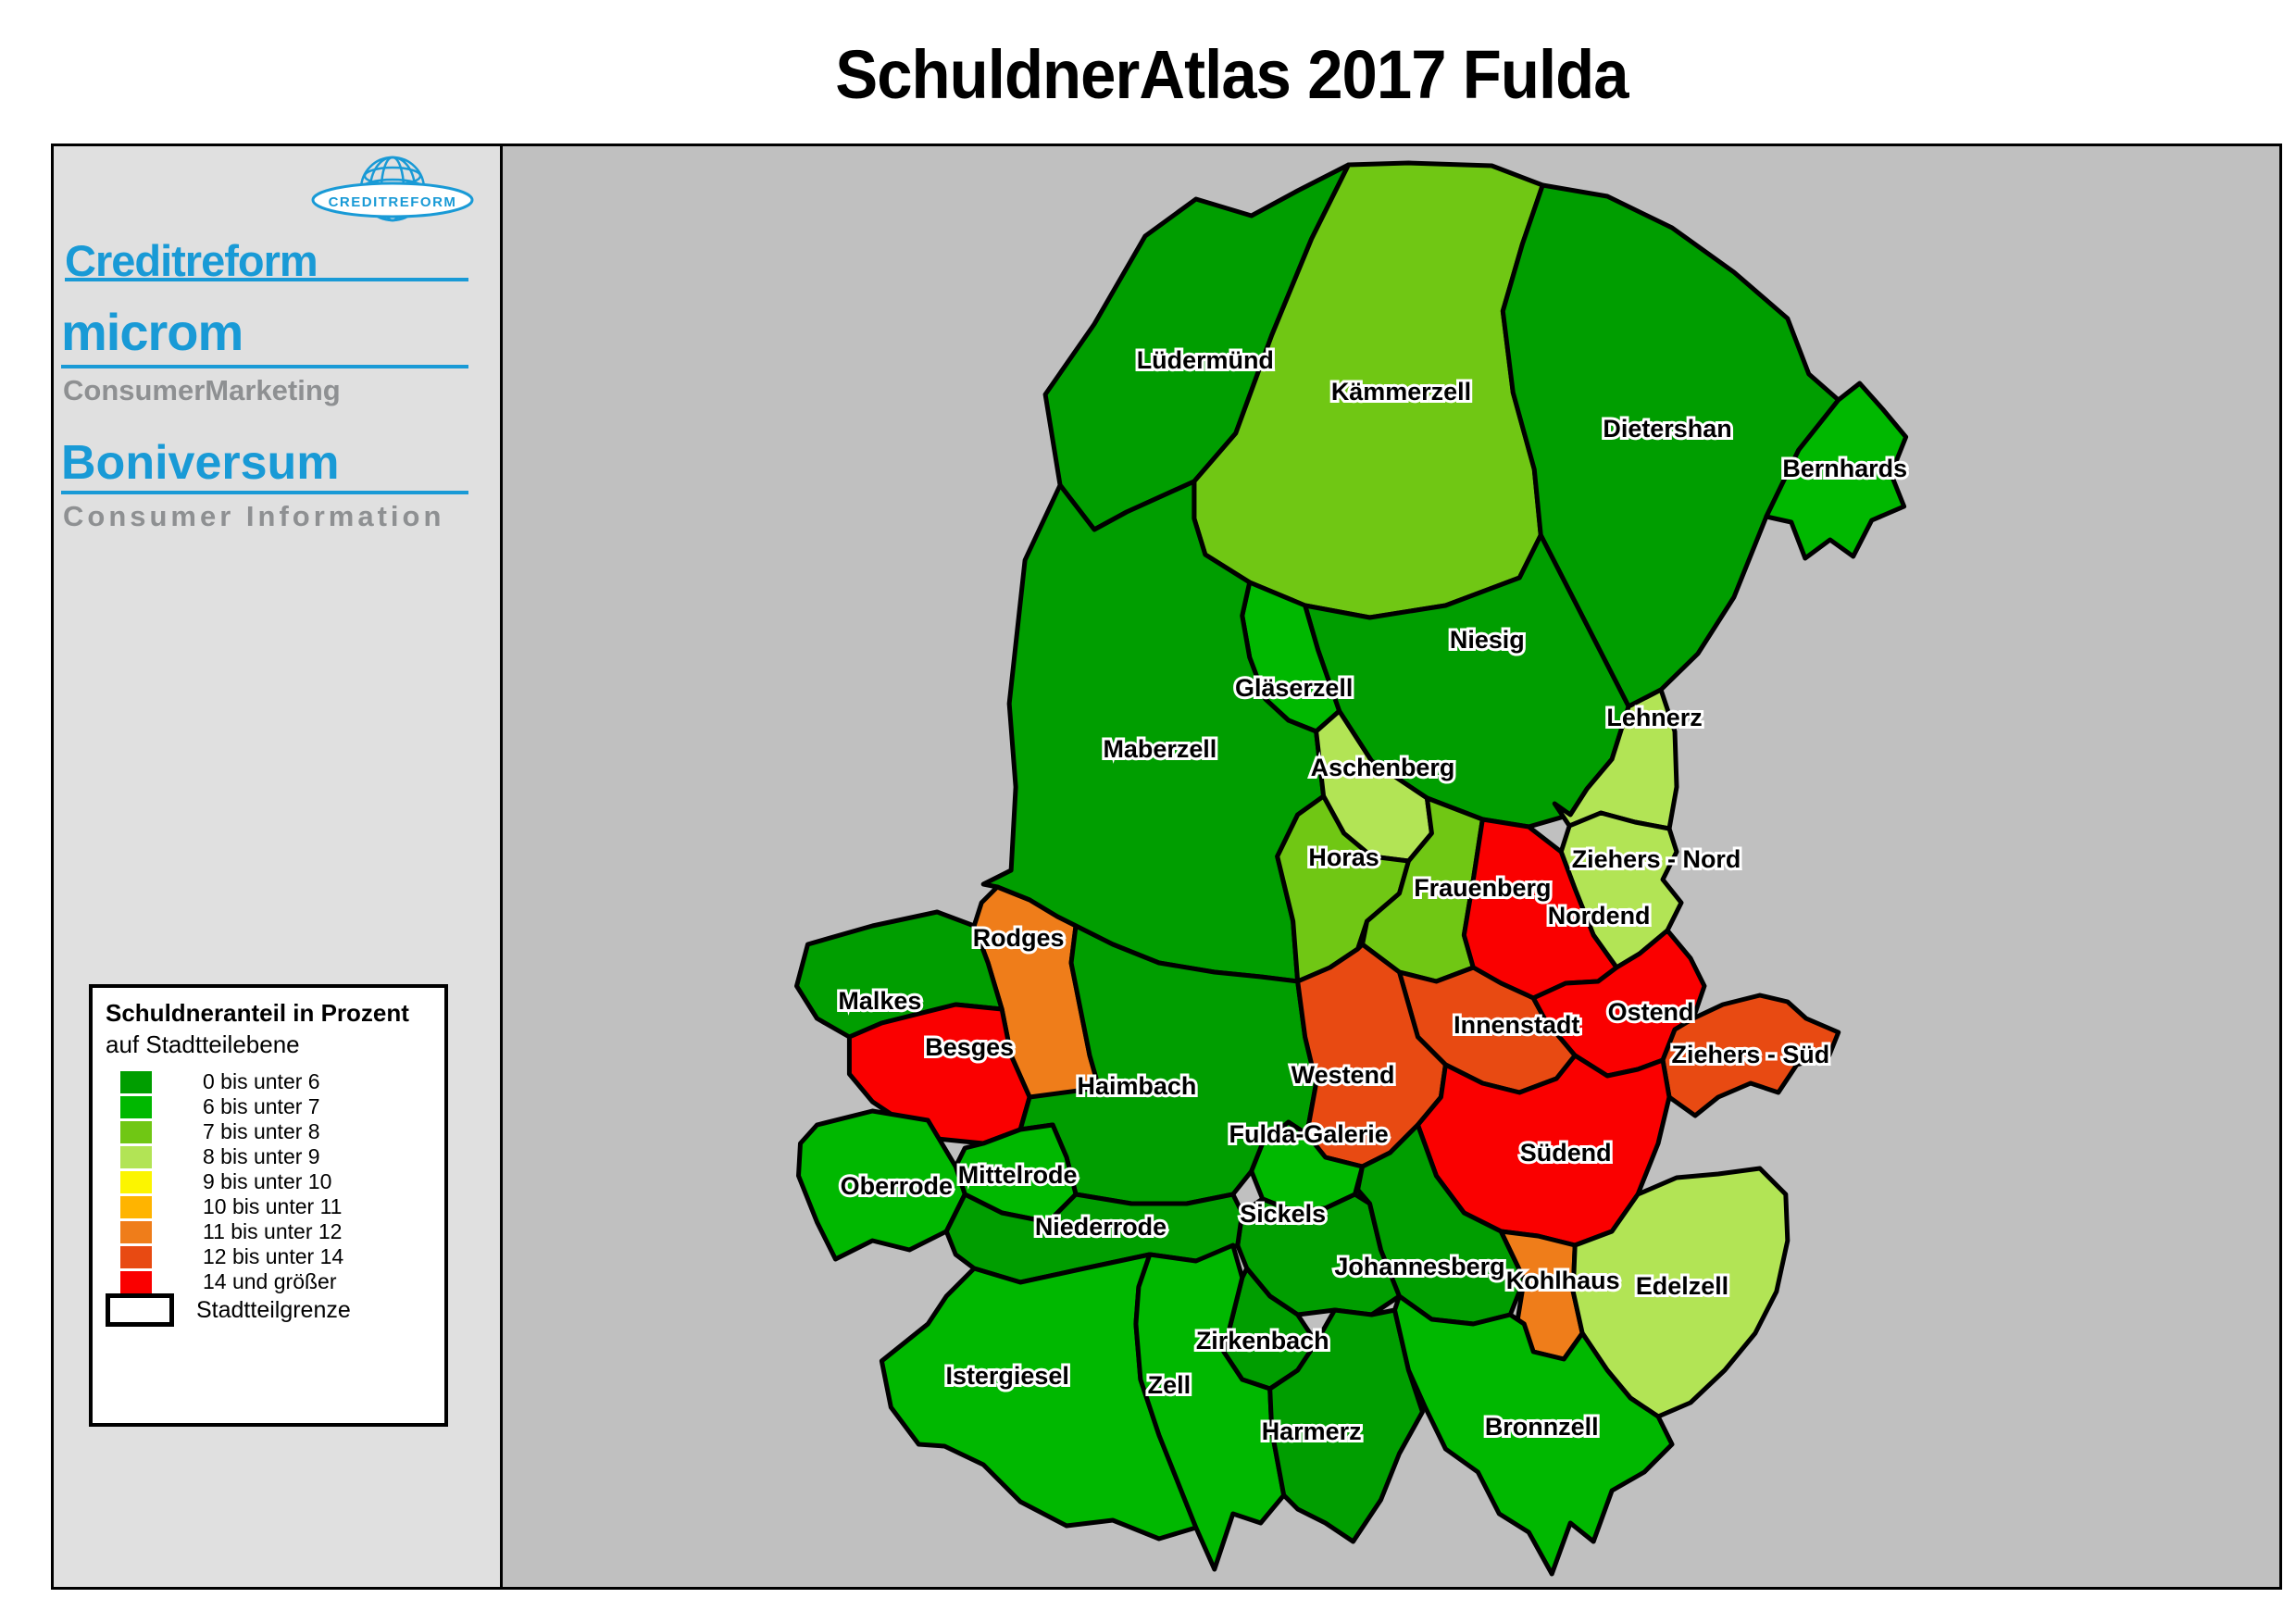  What do you see at coordinates (203, 1044) in the screenshot?
I see `legend-subtitle: auf Stadtteilebene` at bounding box center [203, 1044].